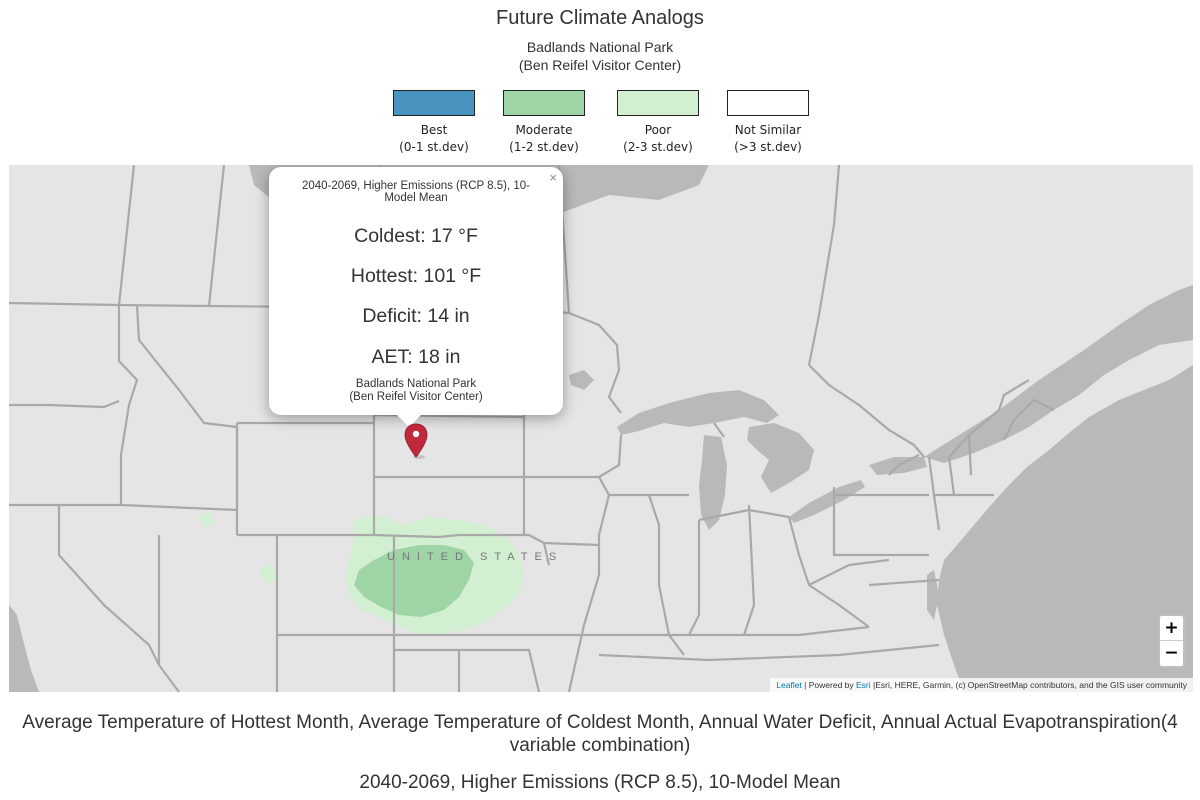  What do you see at coordinates (863, 685) in the screenshot?
I see `esri-link: Esri` at bounding box center [863, 685].